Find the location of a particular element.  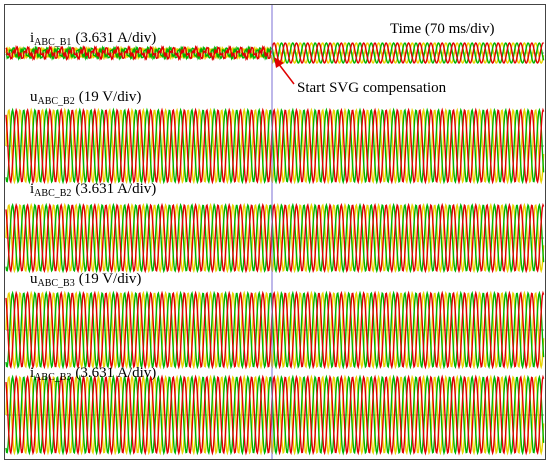

panel-5-label: iABC_B3 (3.631 A/div) is located at coordinates (93, 374).